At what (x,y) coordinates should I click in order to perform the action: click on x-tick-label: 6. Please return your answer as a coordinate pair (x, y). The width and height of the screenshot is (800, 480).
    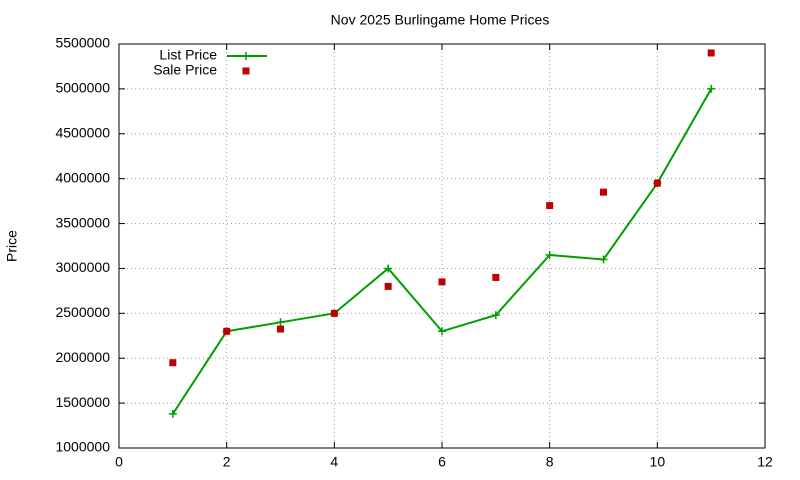
    Looking at the image, I should click on (442, 462).